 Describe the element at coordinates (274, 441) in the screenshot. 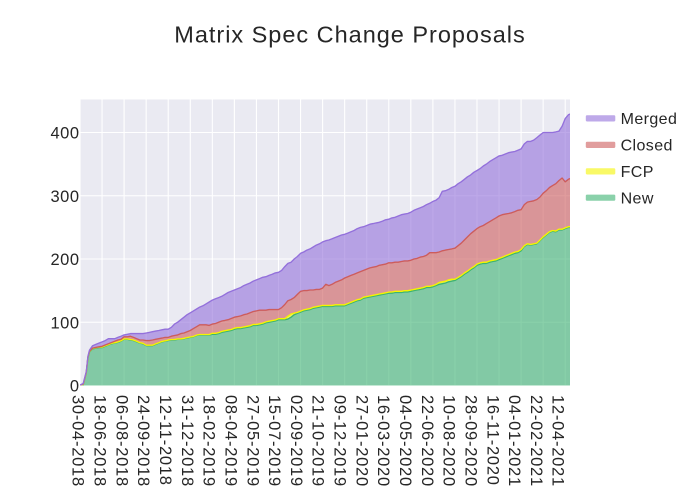

I see `svg-text: 15-07-2019` at that location.